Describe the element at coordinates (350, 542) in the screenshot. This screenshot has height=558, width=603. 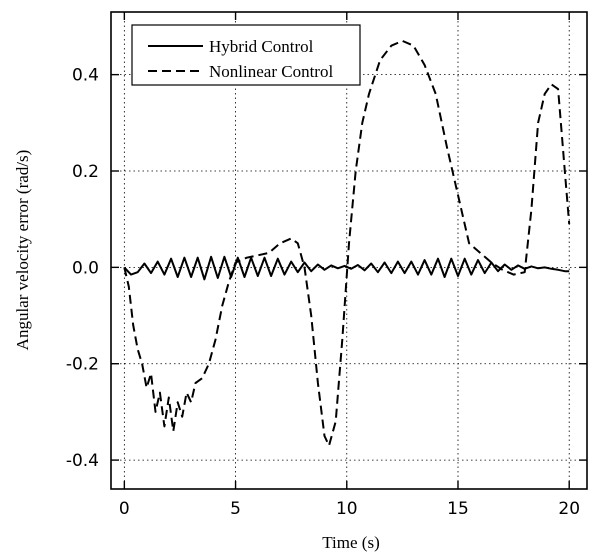
I see `x-axis-title: Time (s)` at that location.